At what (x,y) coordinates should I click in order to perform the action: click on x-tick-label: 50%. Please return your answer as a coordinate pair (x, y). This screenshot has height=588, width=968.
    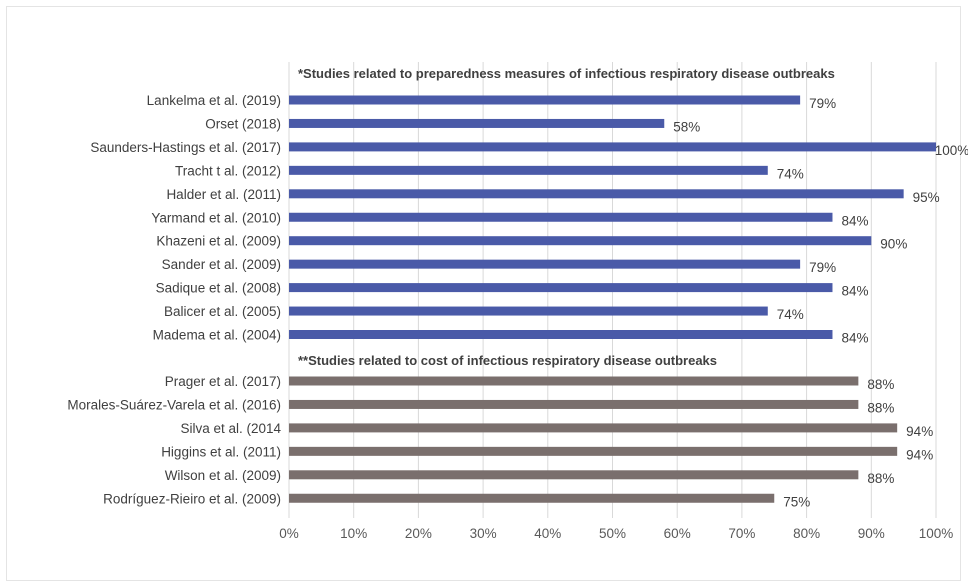
    Looking at the image, I should click on (612, 533).